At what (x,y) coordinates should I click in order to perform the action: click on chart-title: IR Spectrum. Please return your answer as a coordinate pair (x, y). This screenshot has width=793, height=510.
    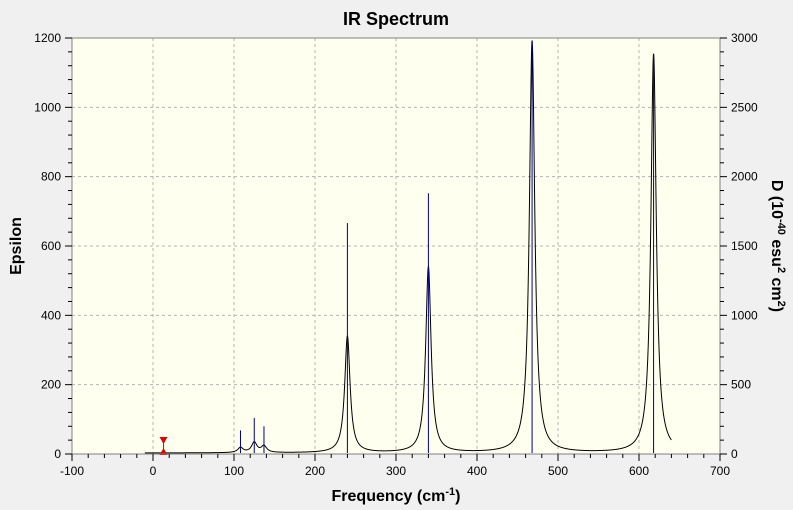
    Looking at the image, I should click on (396, 19).